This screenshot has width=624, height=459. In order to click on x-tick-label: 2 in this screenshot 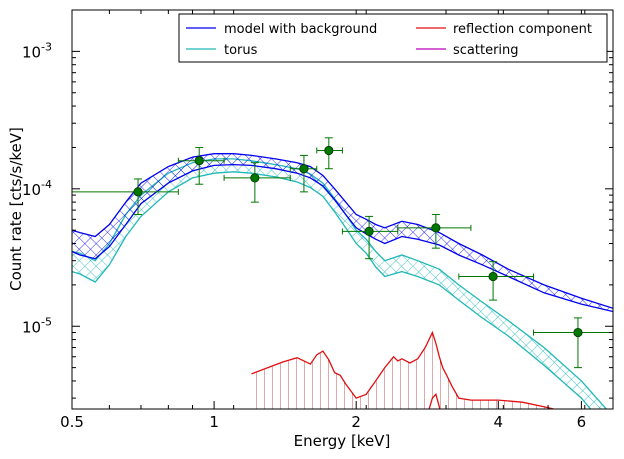, I will do `click(356, 422)`.